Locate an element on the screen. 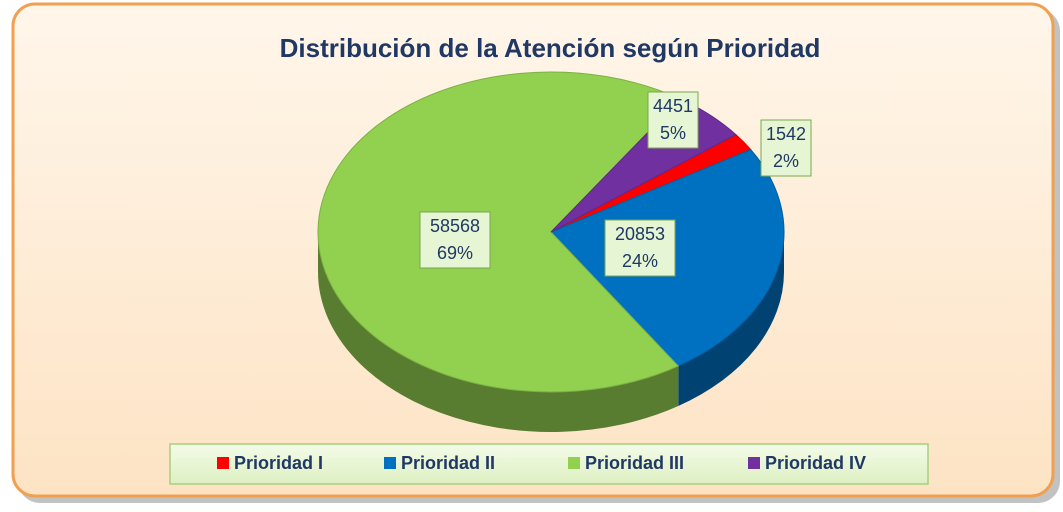 The height and width of the screenshot is (512, 1063). data-label-percent: 69% is located at coordinates (455, 253).